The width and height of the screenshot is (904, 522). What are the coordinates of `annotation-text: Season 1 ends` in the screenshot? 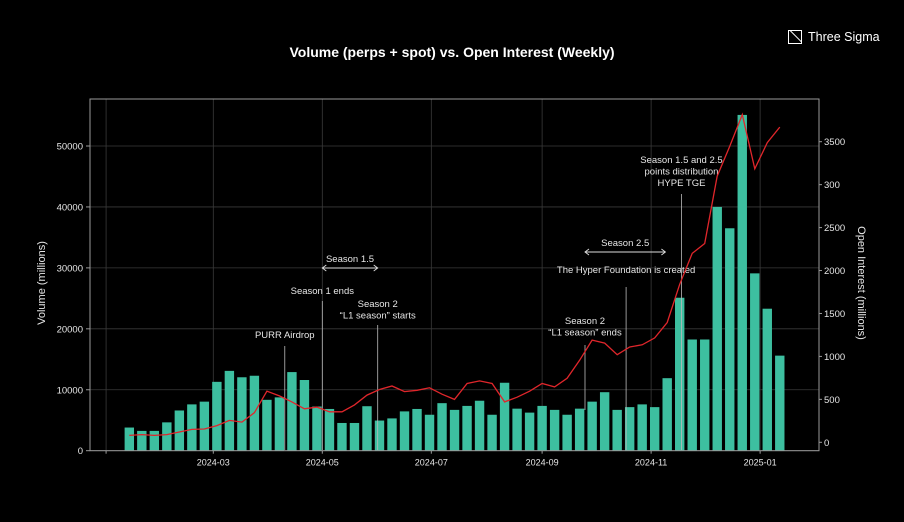 It's located at (323, 291).